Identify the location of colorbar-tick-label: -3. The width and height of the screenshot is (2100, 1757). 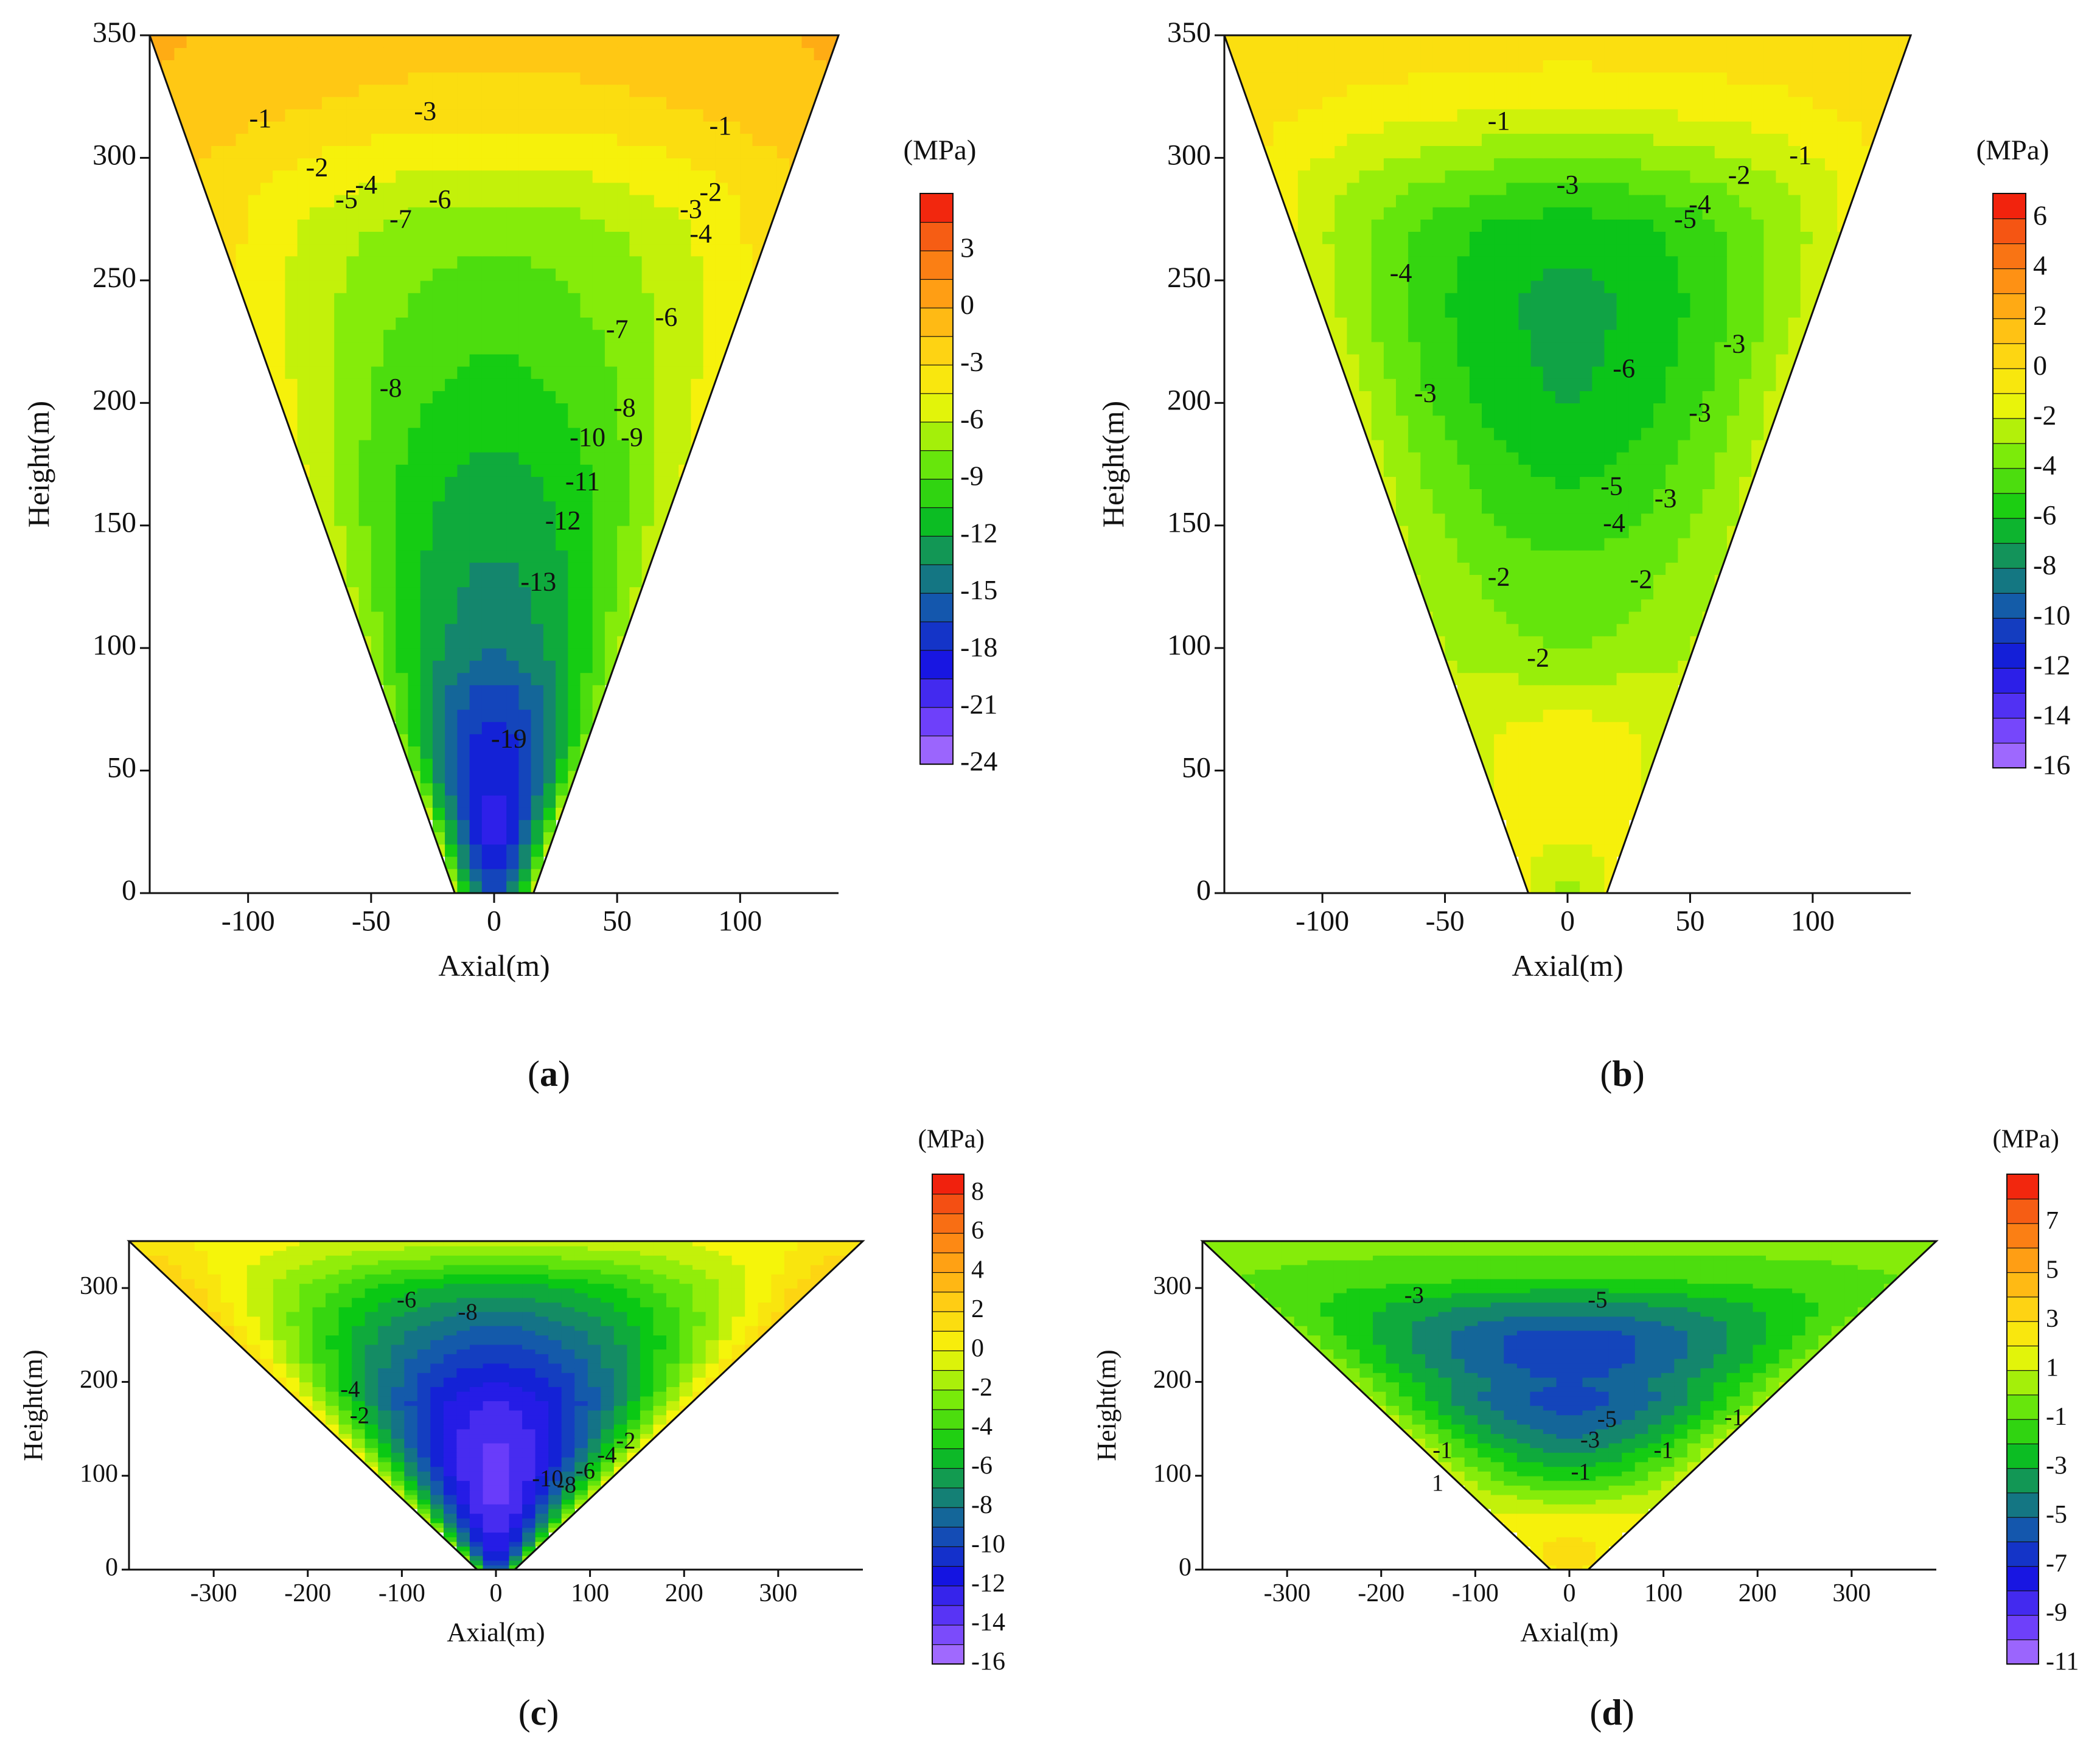
(971, 362).